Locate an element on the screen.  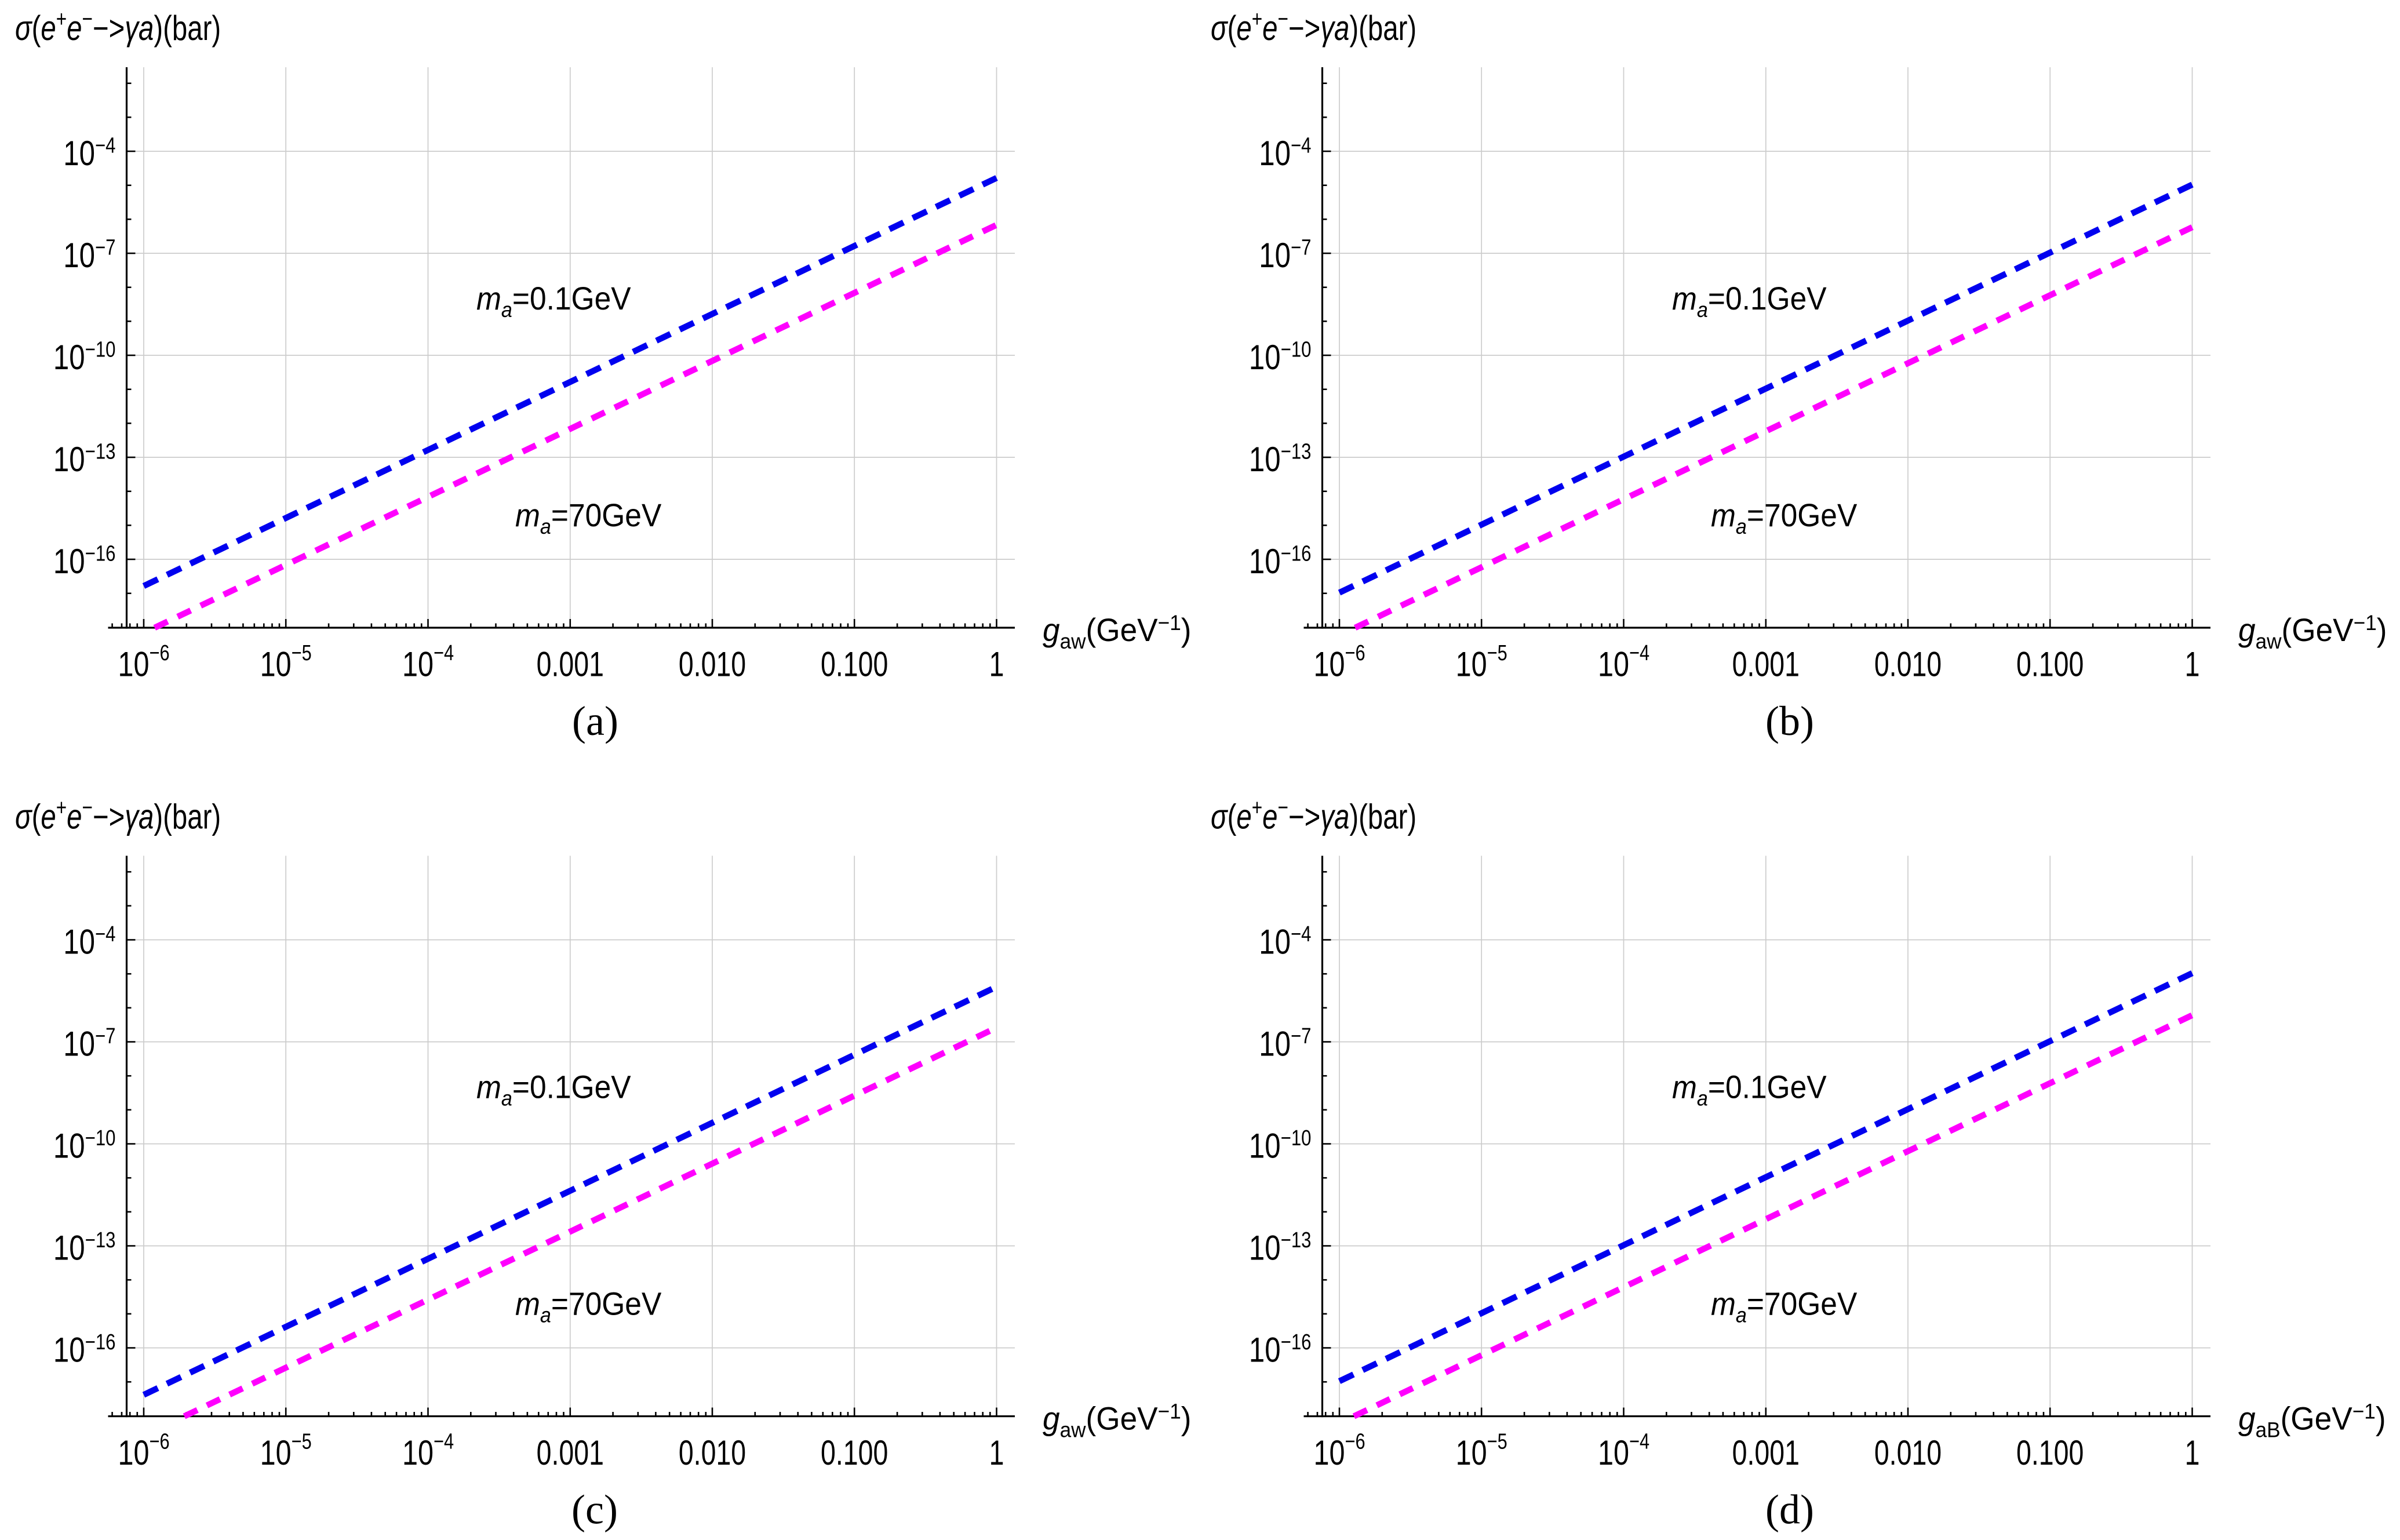
svg-text: (d) is located at coordinates (1789, 1510).